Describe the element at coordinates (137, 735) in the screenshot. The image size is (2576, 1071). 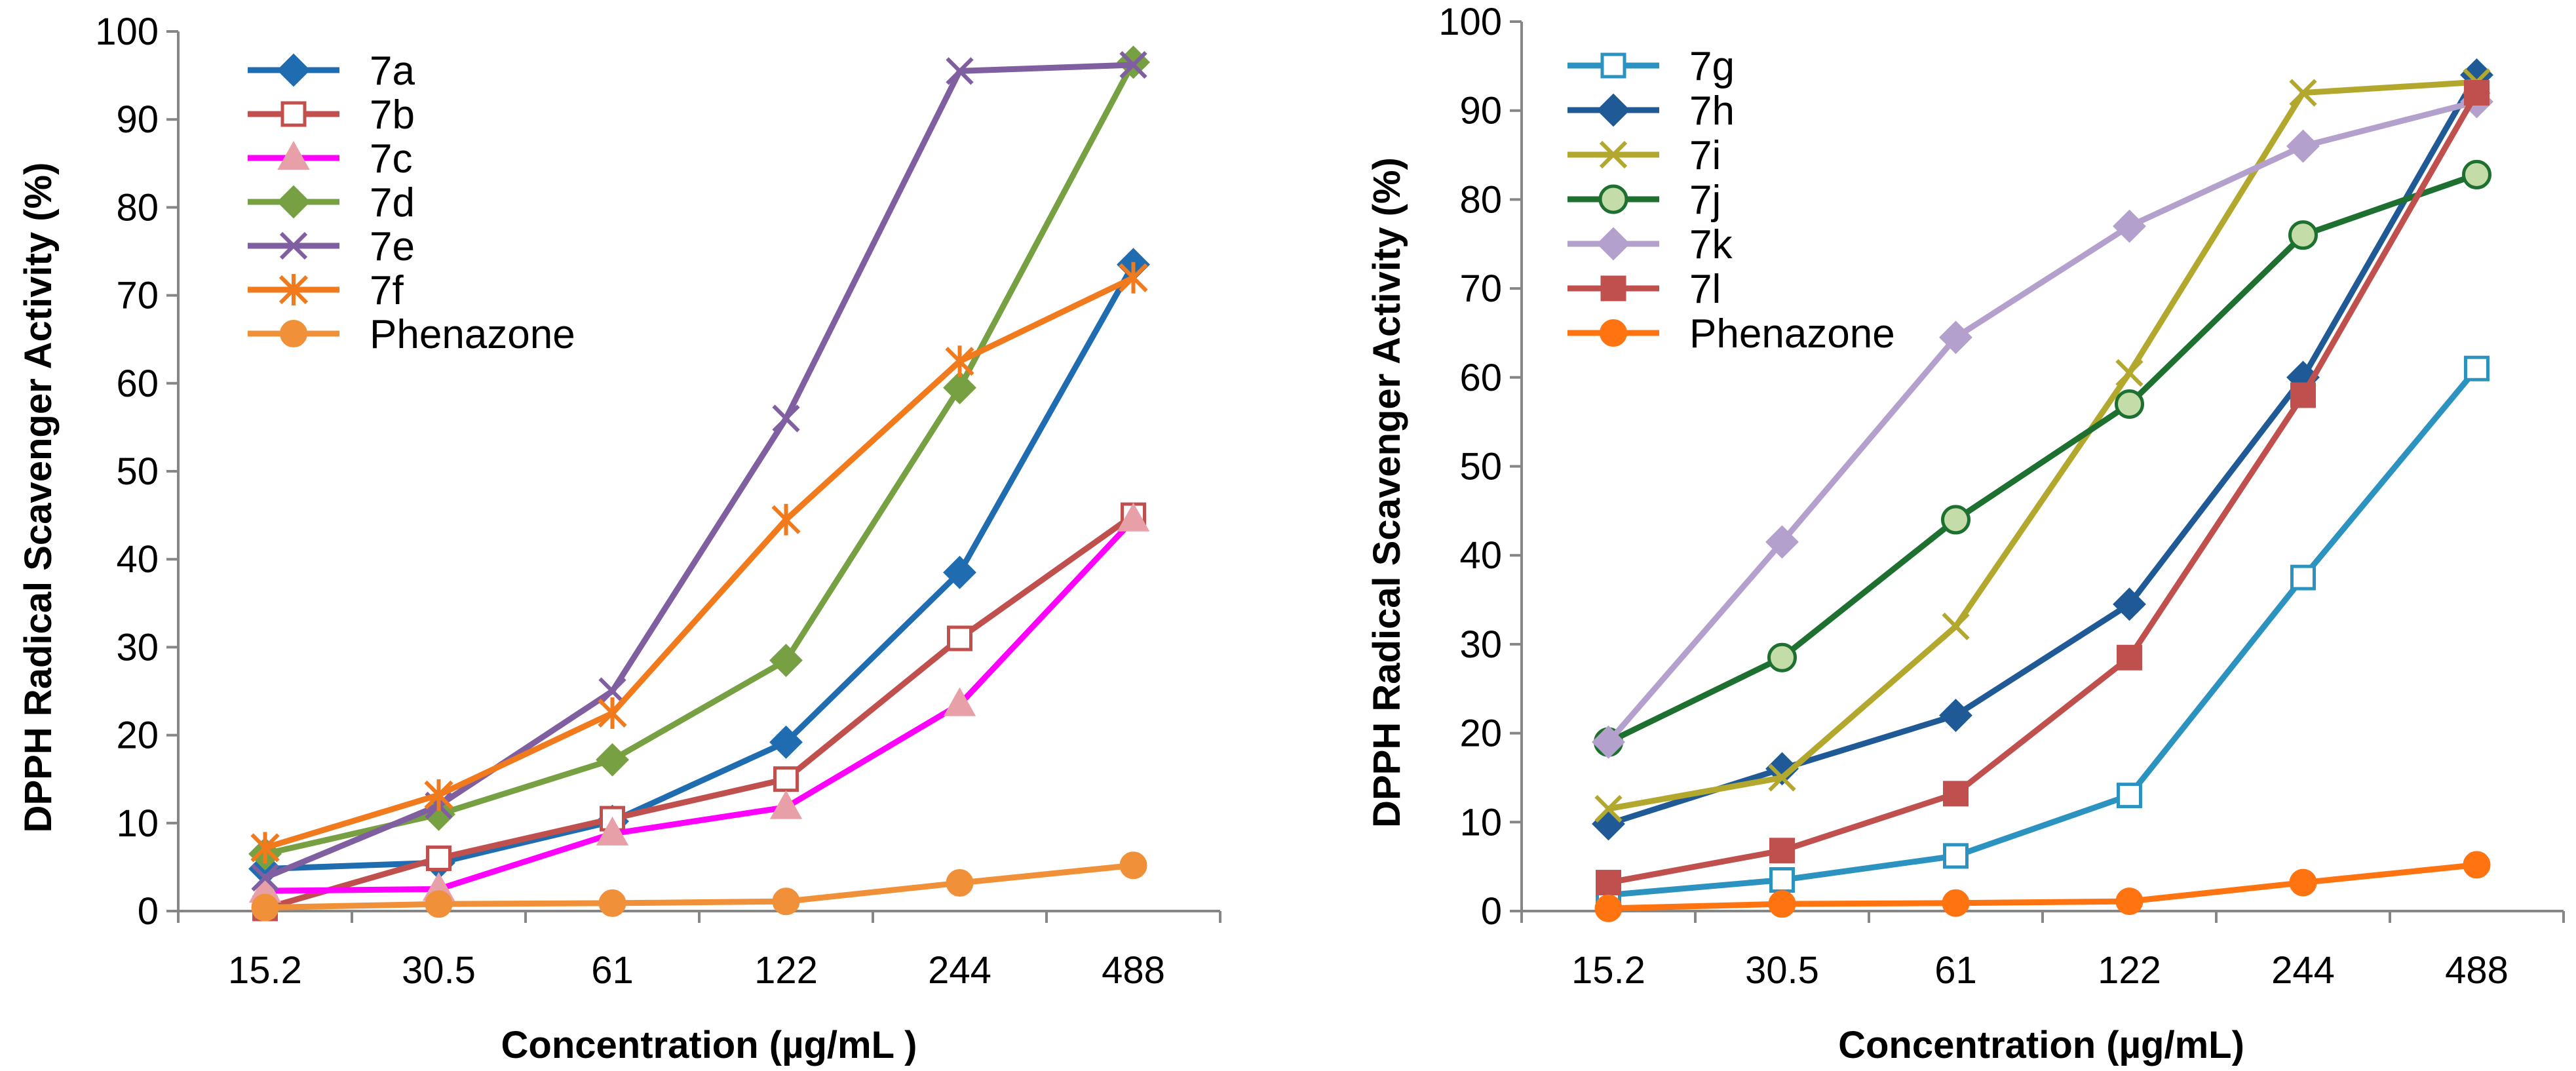
I see `y-tick-label: 20` at that location.